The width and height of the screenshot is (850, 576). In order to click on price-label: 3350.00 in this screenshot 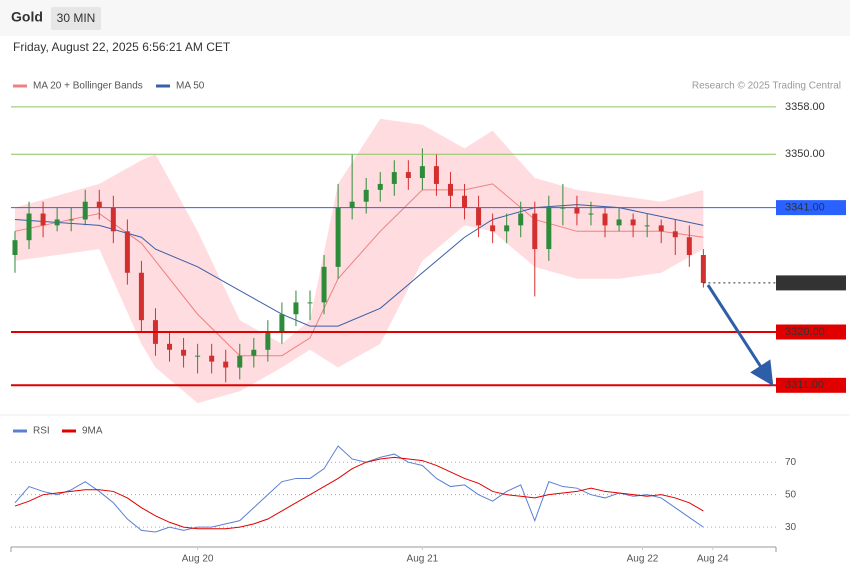, I will do `click(805, 154)`.